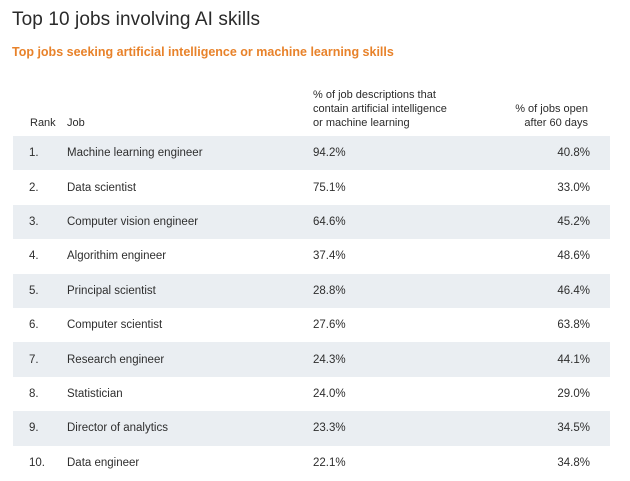 Image resolution: width=630 pixels, height=481 pixels. What do you see at coordinates (76, 123) in the screenshot?
I see `header-job: Job` at bounding box center [76, 123].